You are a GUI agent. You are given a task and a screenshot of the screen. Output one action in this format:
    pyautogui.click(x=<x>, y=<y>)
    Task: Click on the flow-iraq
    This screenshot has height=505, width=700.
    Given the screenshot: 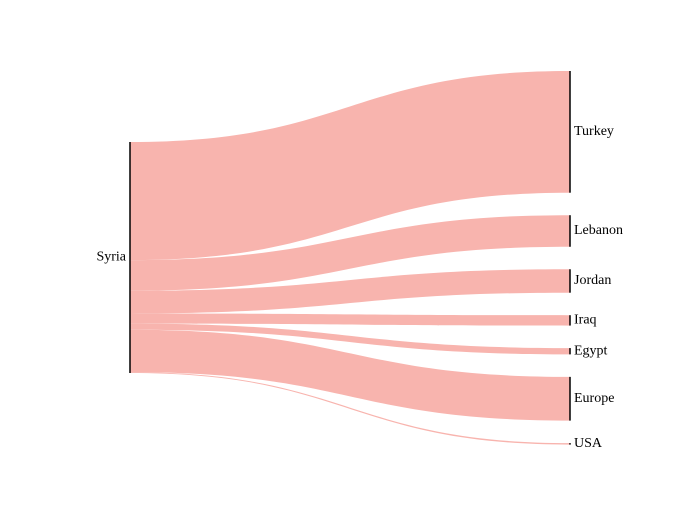 What is the action you would take?
    pyautogui.click(x=350, y=319)
    